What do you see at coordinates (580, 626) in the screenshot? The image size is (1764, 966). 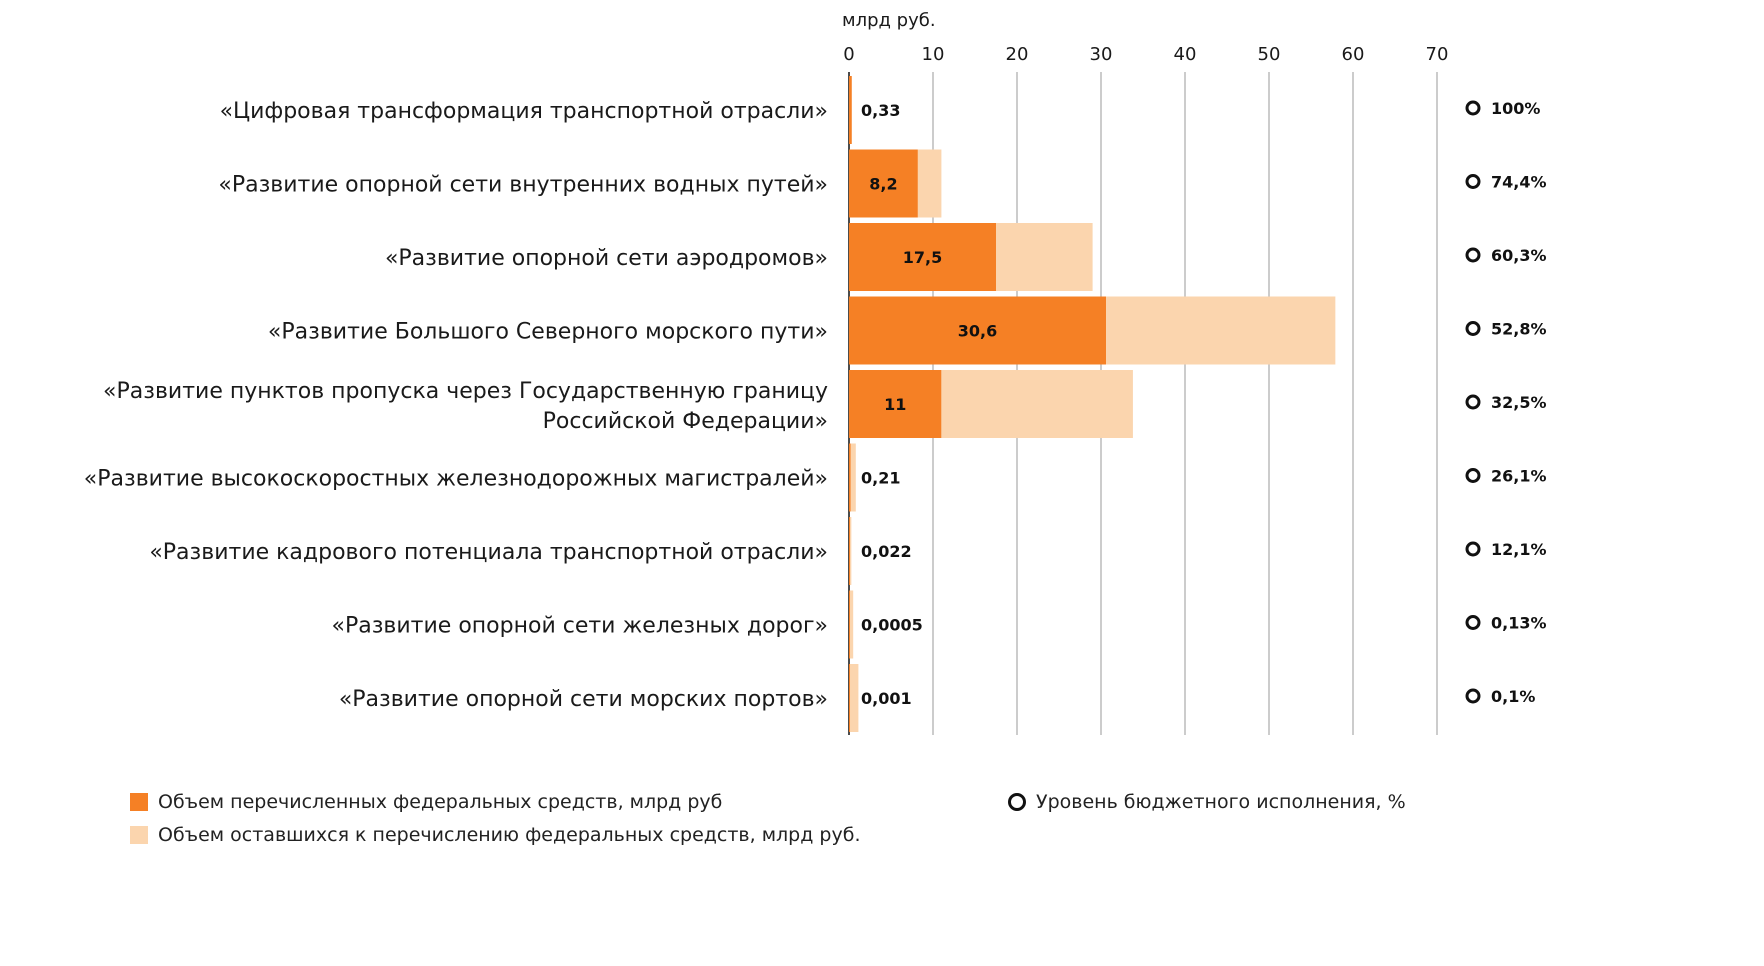 I see `category-label: «Развитие опорной сети железных дорог»` at bounding box center [580, 626].